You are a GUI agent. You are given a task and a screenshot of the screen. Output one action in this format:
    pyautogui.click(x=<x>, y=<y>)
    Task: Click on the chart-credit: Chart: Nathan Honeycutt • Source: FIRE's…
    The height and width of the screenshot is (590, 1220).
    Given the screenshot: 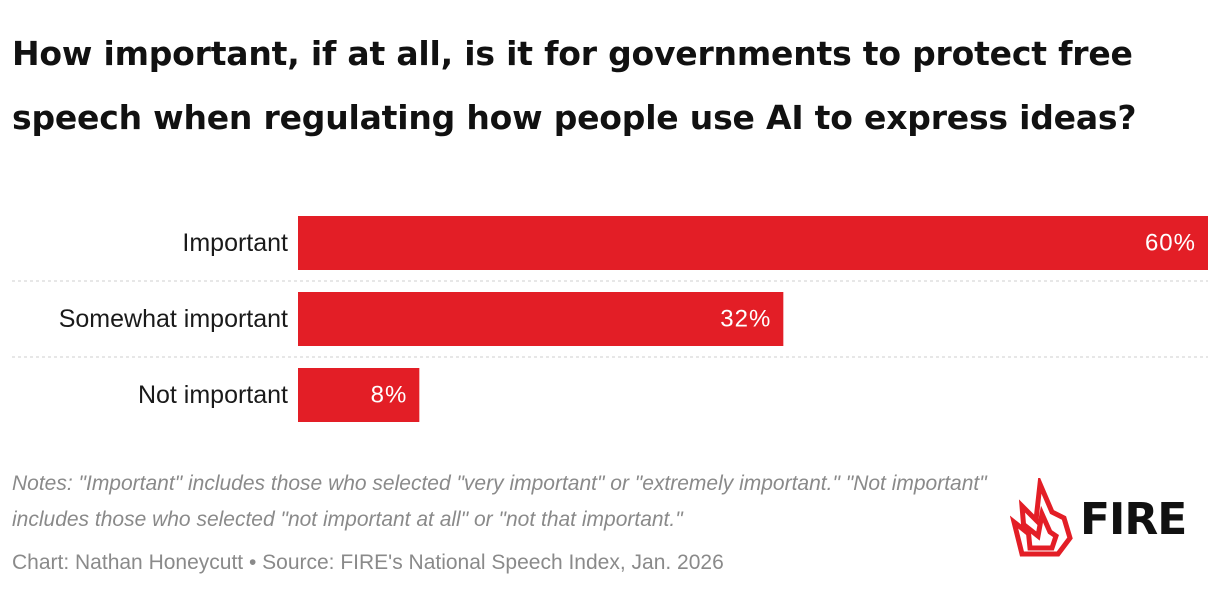 What is the action you would take?
    pyautogui.click(x=368, y=562)
    